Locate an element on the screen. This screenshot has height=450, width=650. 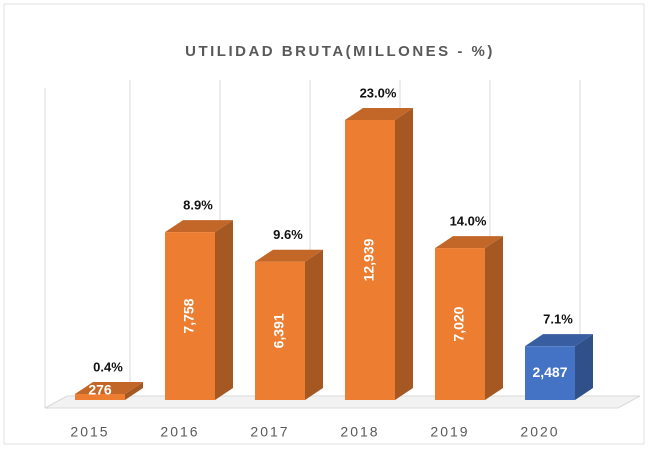
percentage-label: 7.1% is located at coordinates (558, 319).